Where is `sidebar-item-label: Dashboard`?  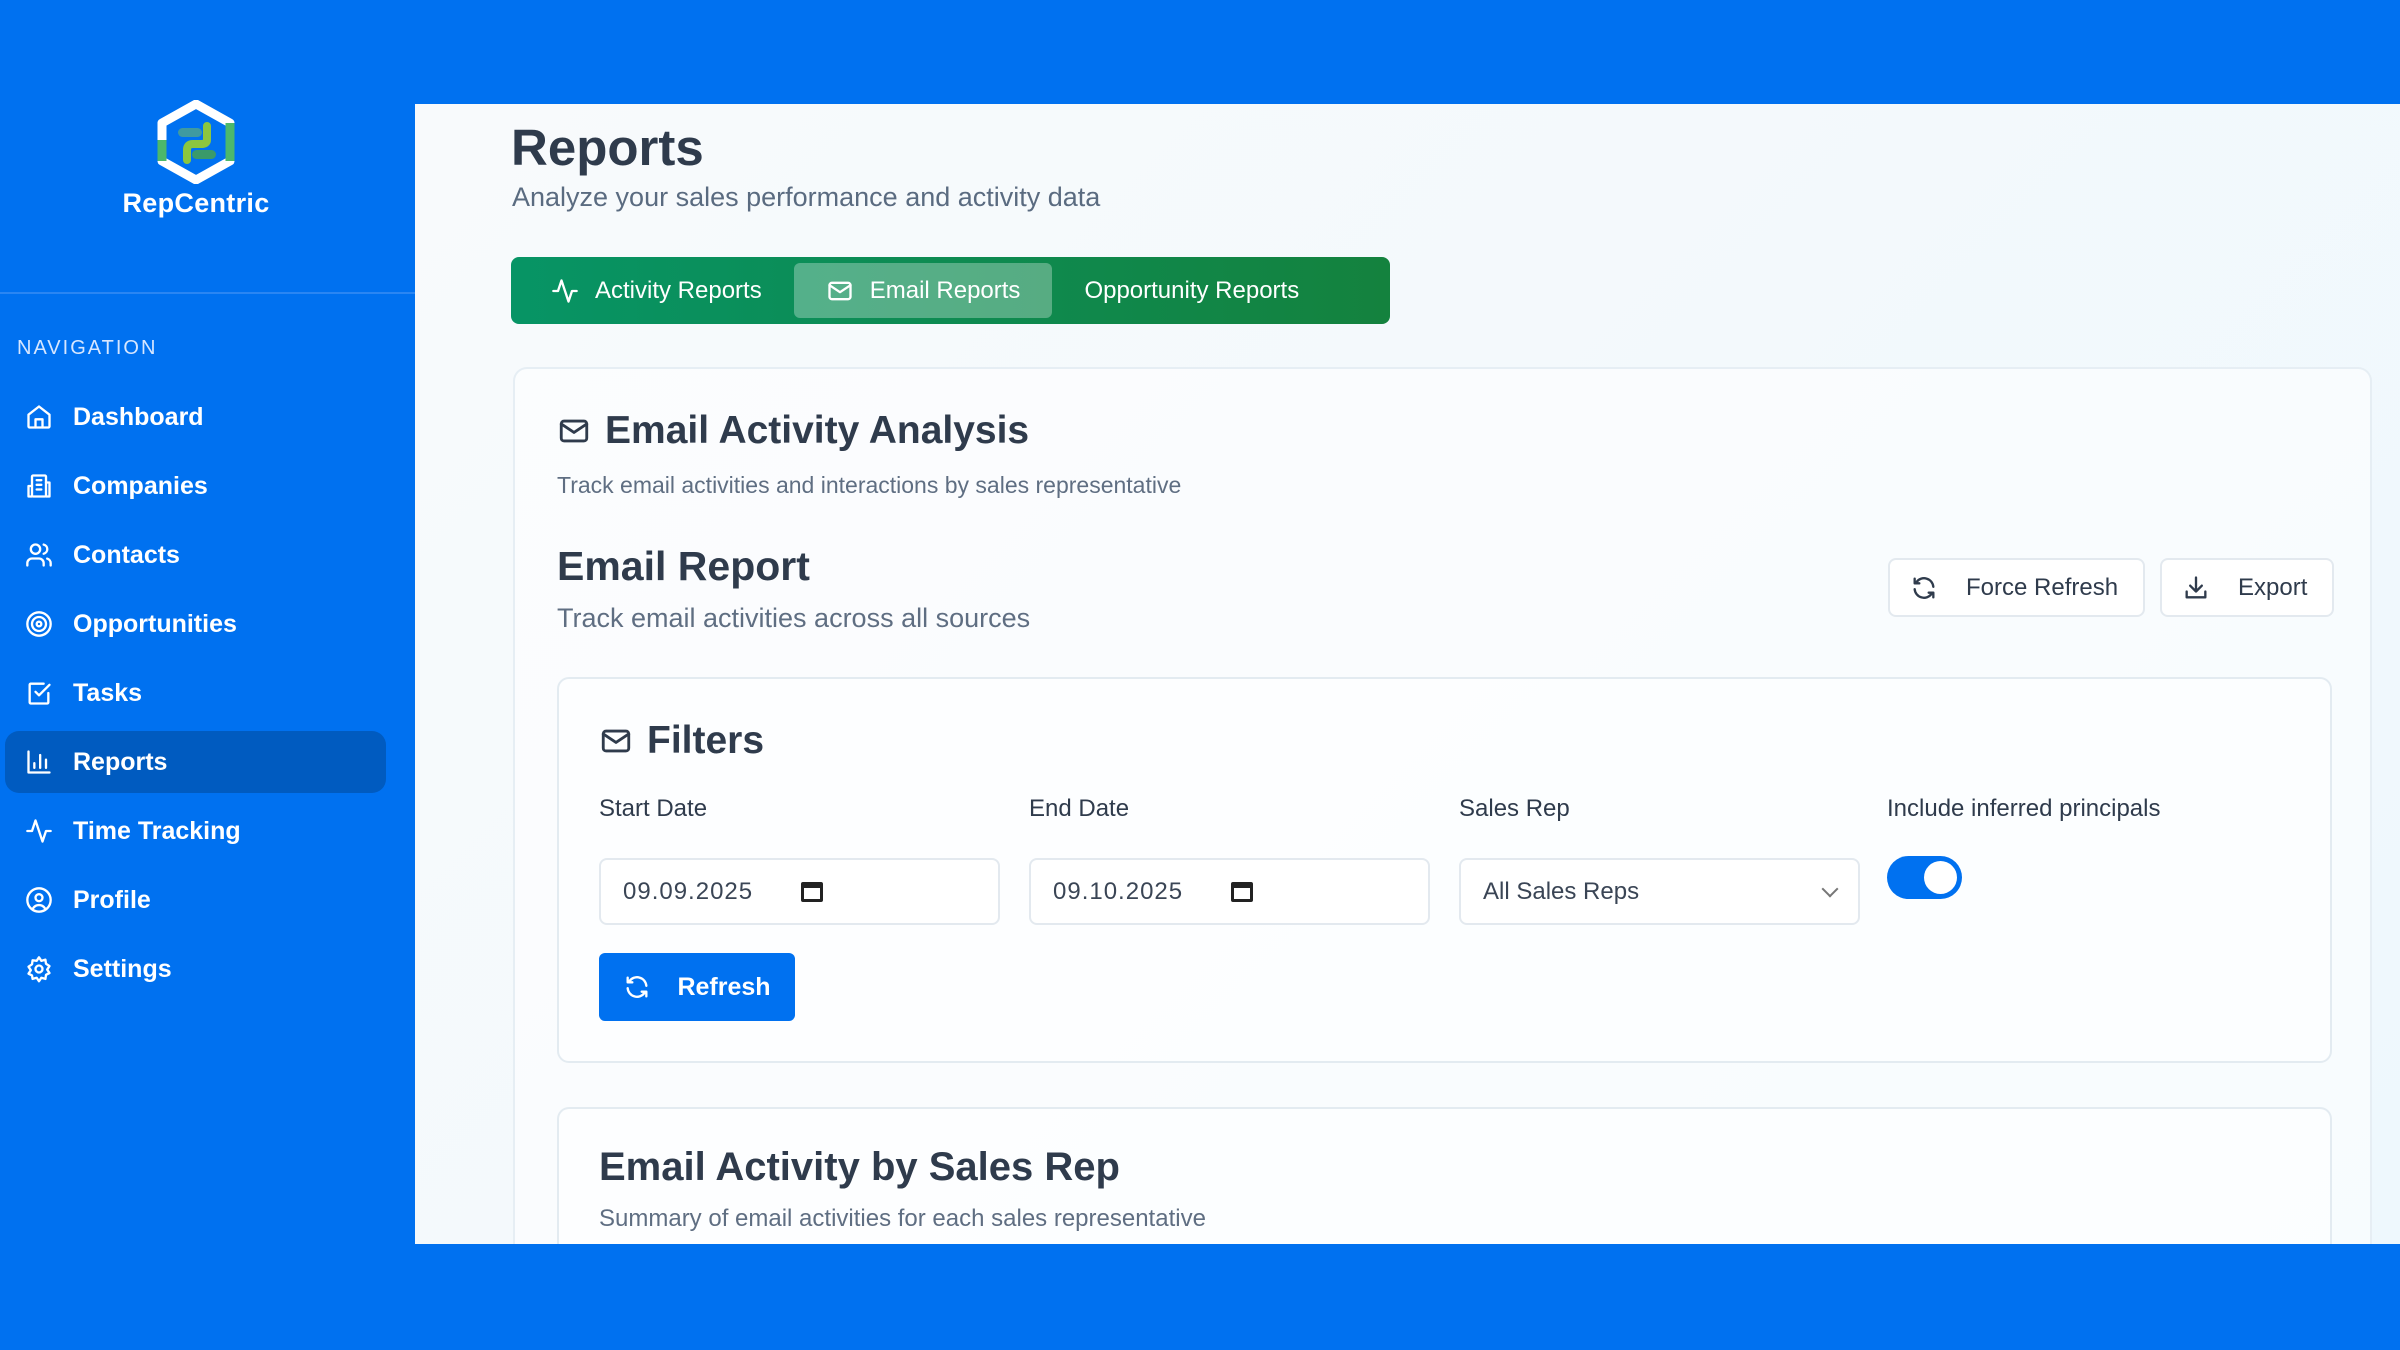 sidebar-item-label: Dashboard is located at coordinates (138, 416).